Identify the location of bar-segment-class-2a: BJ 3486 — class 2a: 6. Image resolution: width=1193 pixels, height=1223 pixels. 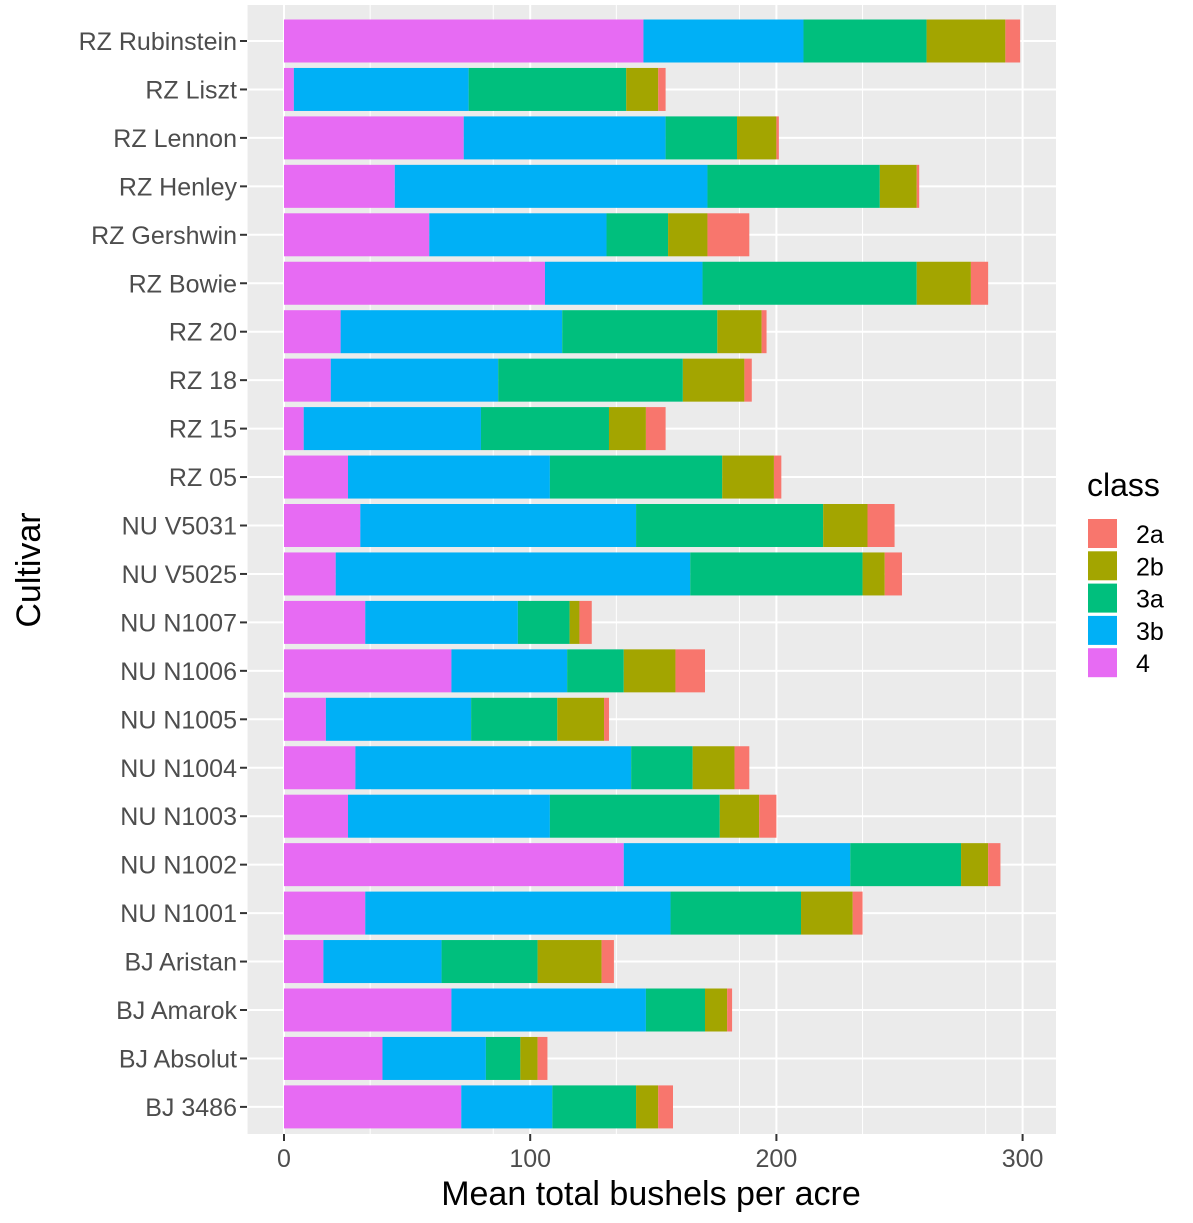
(665, 1107).